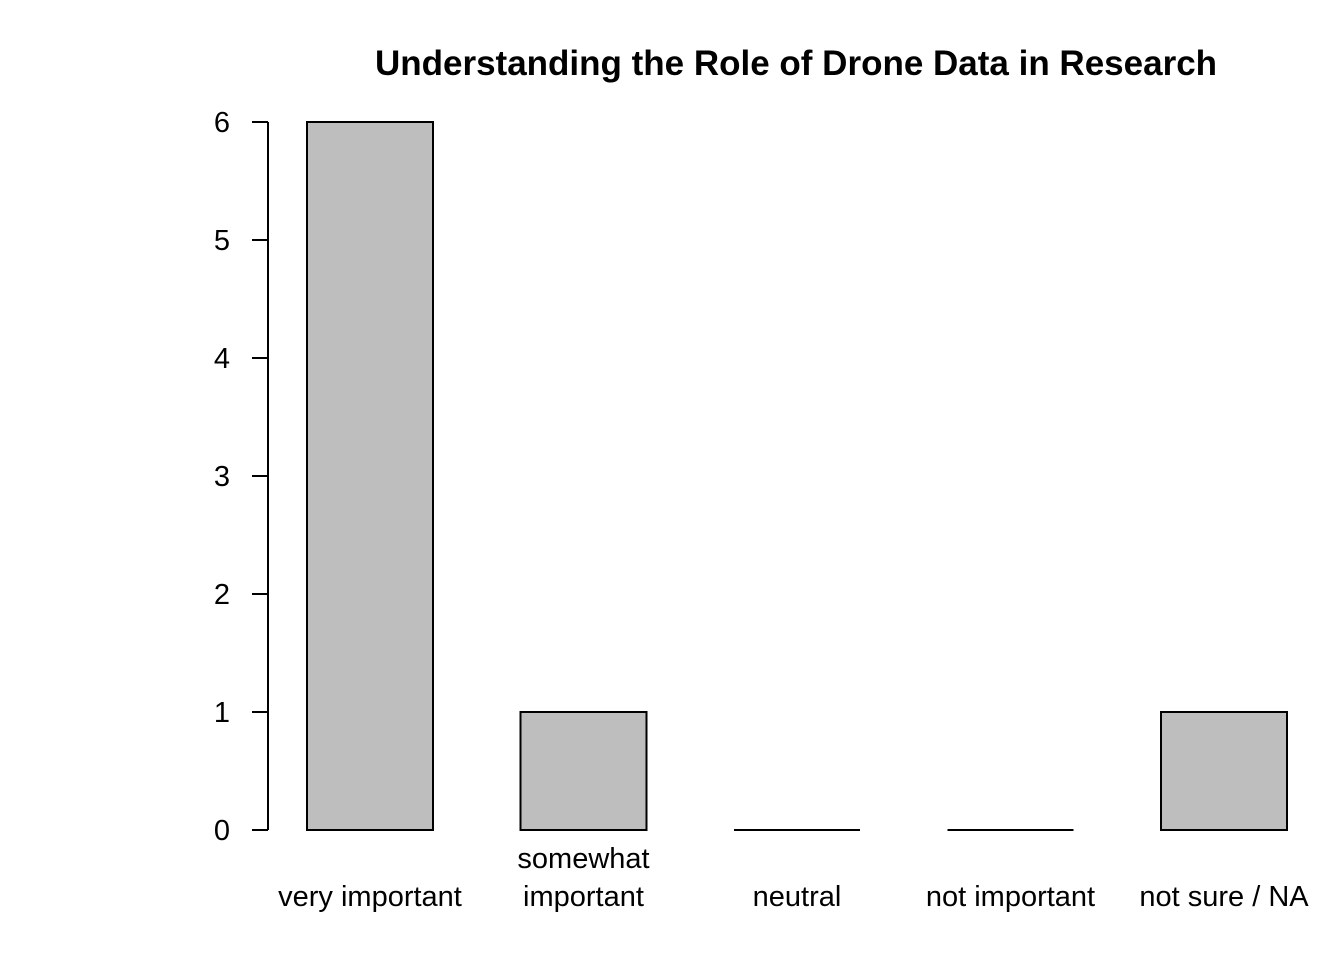 Image resolution: width=1344 pixels, height=960 pixels. I want to click on y-tick-label: 4, so click(222, 359).